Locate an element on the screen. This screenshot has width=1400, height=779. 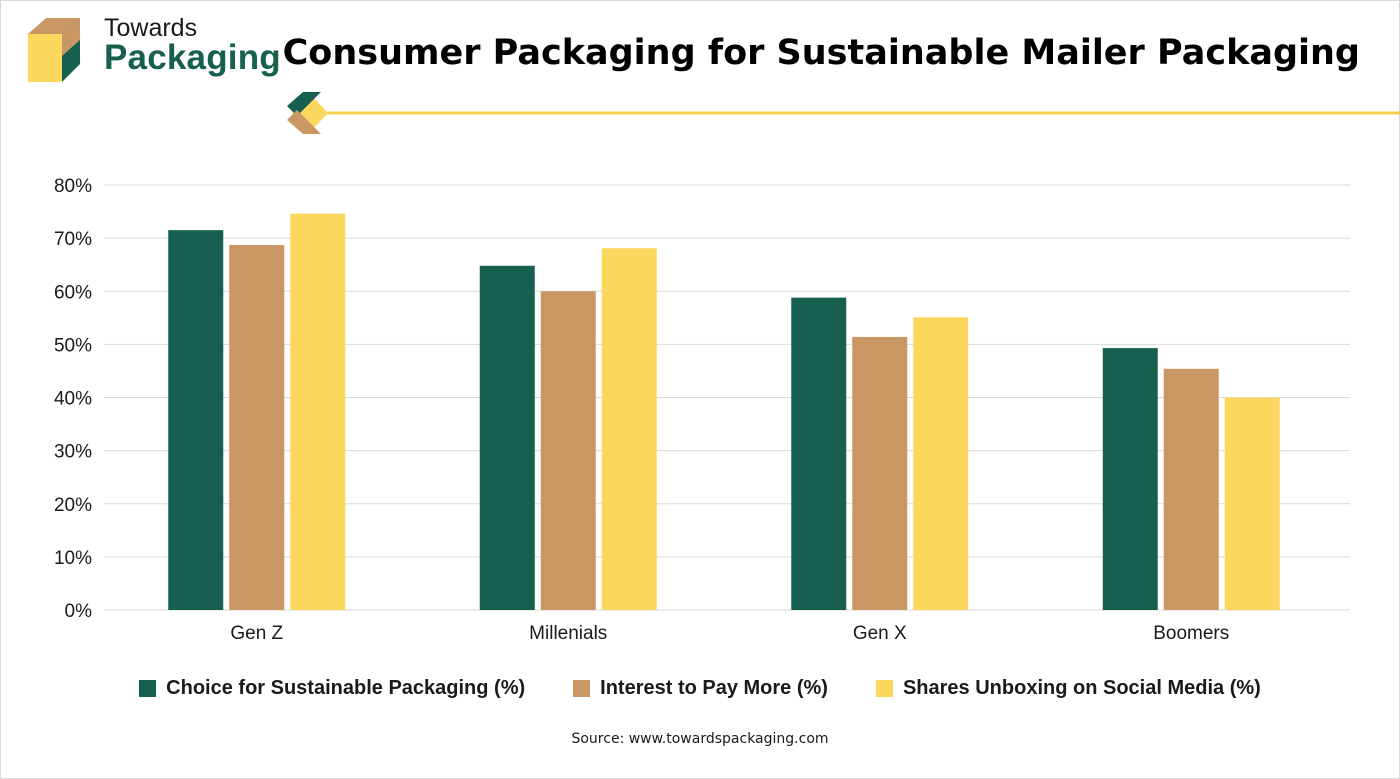
brand-name-line1: Towards is located at coordinates (151, 28).